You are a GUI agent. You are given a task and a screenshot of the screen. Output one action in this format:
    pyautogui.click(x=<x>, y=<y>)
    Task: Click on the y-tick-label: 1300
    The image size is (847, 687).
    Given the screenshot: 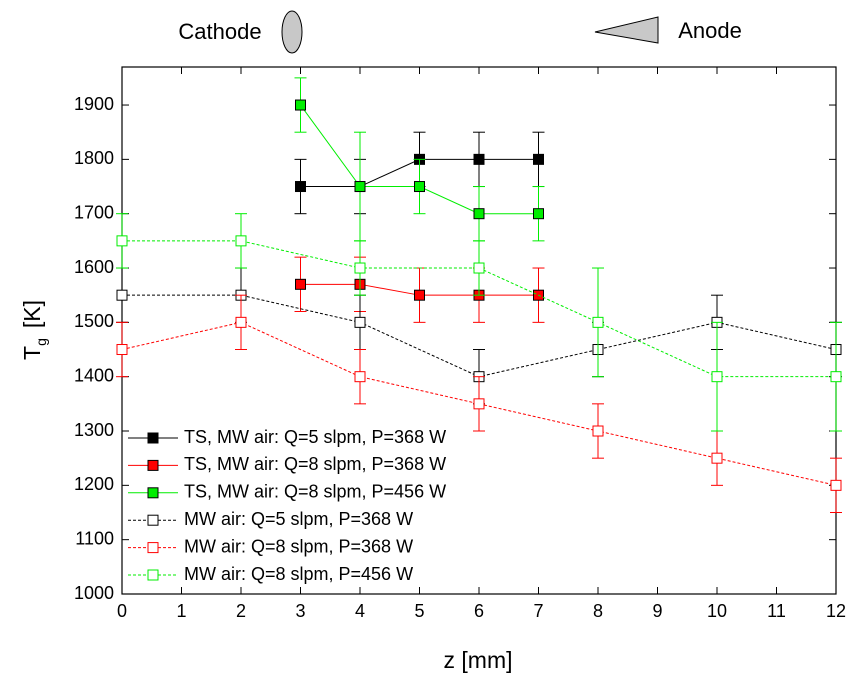 What is the action you would take?
    pyautogui.click(x=94, y=430)
    